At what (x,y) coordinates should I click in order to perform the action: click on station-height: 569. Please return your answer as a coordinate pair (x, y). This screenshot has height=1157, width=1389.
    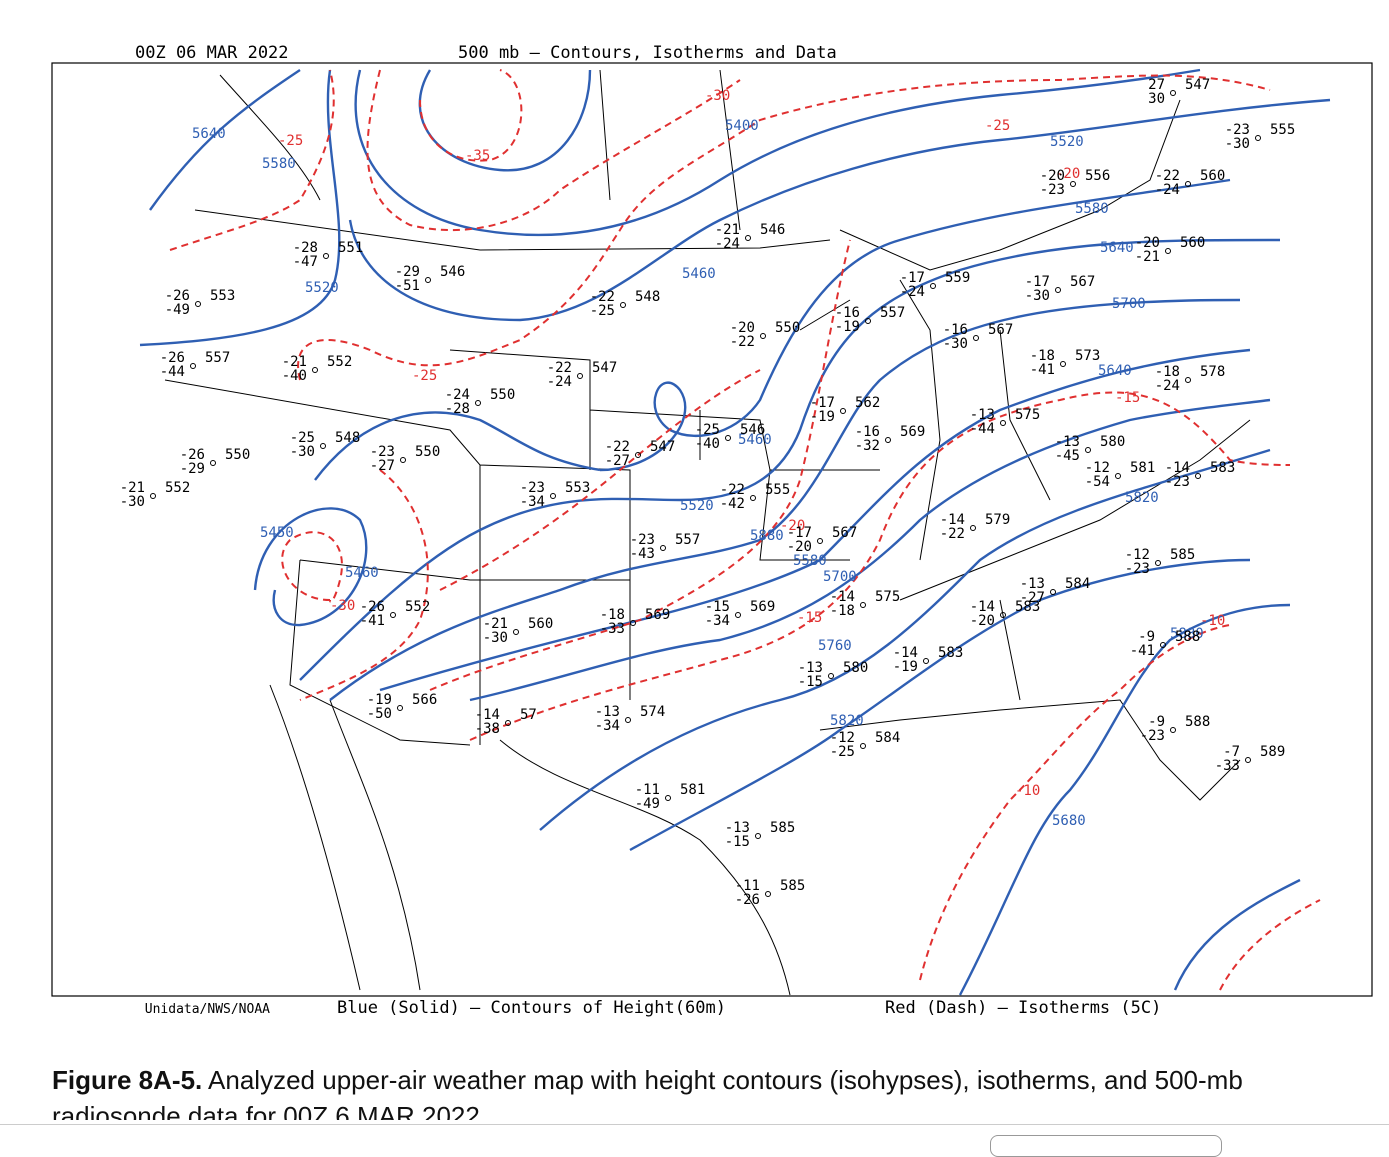
    Looking at the image, I should click on (657, 615).